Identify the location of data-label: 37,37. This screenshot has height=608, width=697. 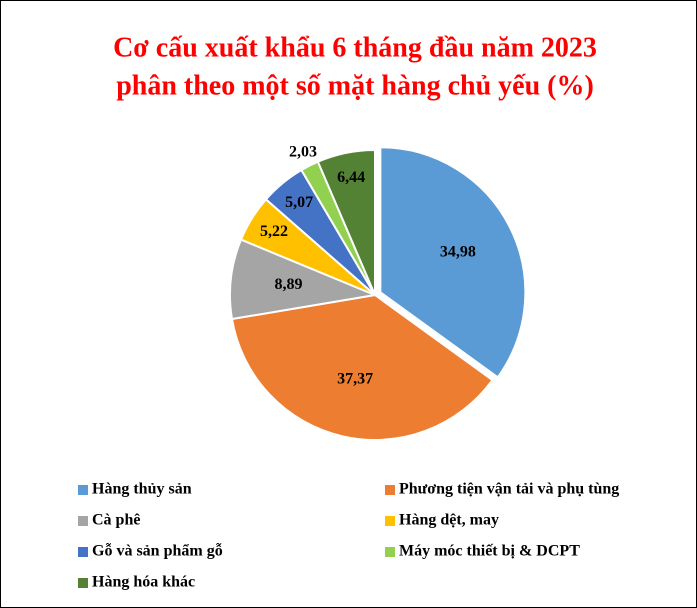
(355, 378).